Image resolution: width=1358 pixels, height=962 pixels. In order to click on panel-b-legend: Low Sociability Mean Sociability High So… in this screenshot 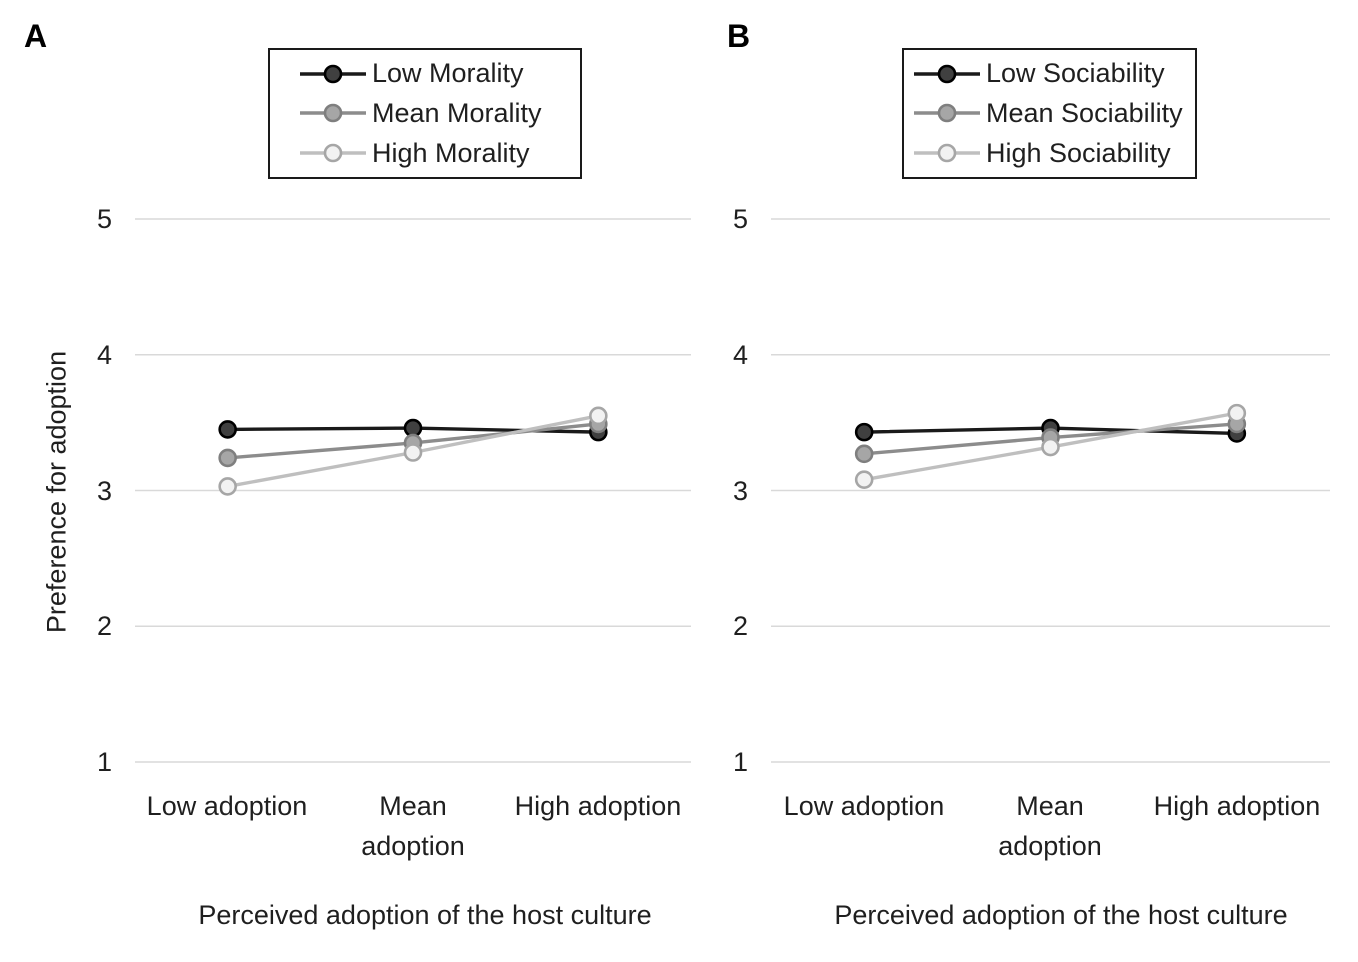, I will do `click(1049, 113)`.